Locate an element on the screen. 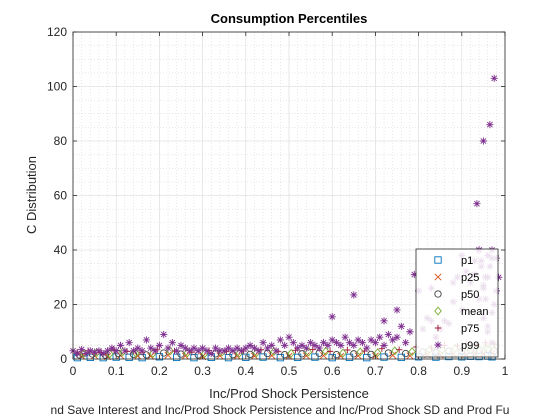 The width and height of the screenshot is (560, 420). legend-label: p1 is located at coordinates (467, 261).